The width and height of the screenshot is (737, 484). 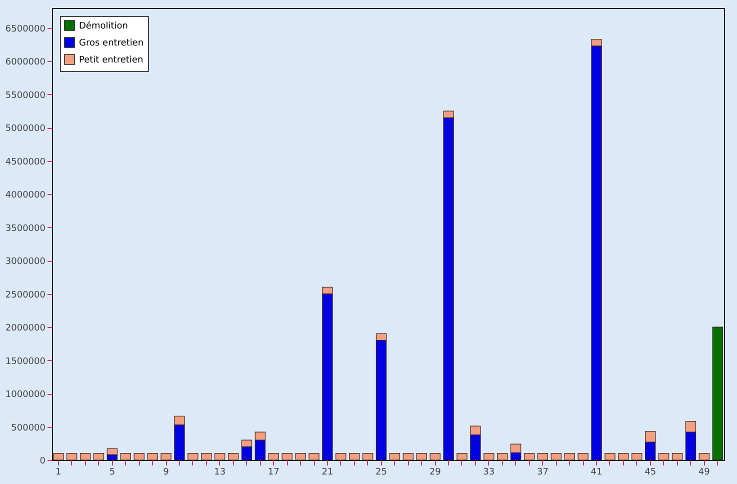 I want to click on legend-label: Gros entretien, so click(x=111, y=43).